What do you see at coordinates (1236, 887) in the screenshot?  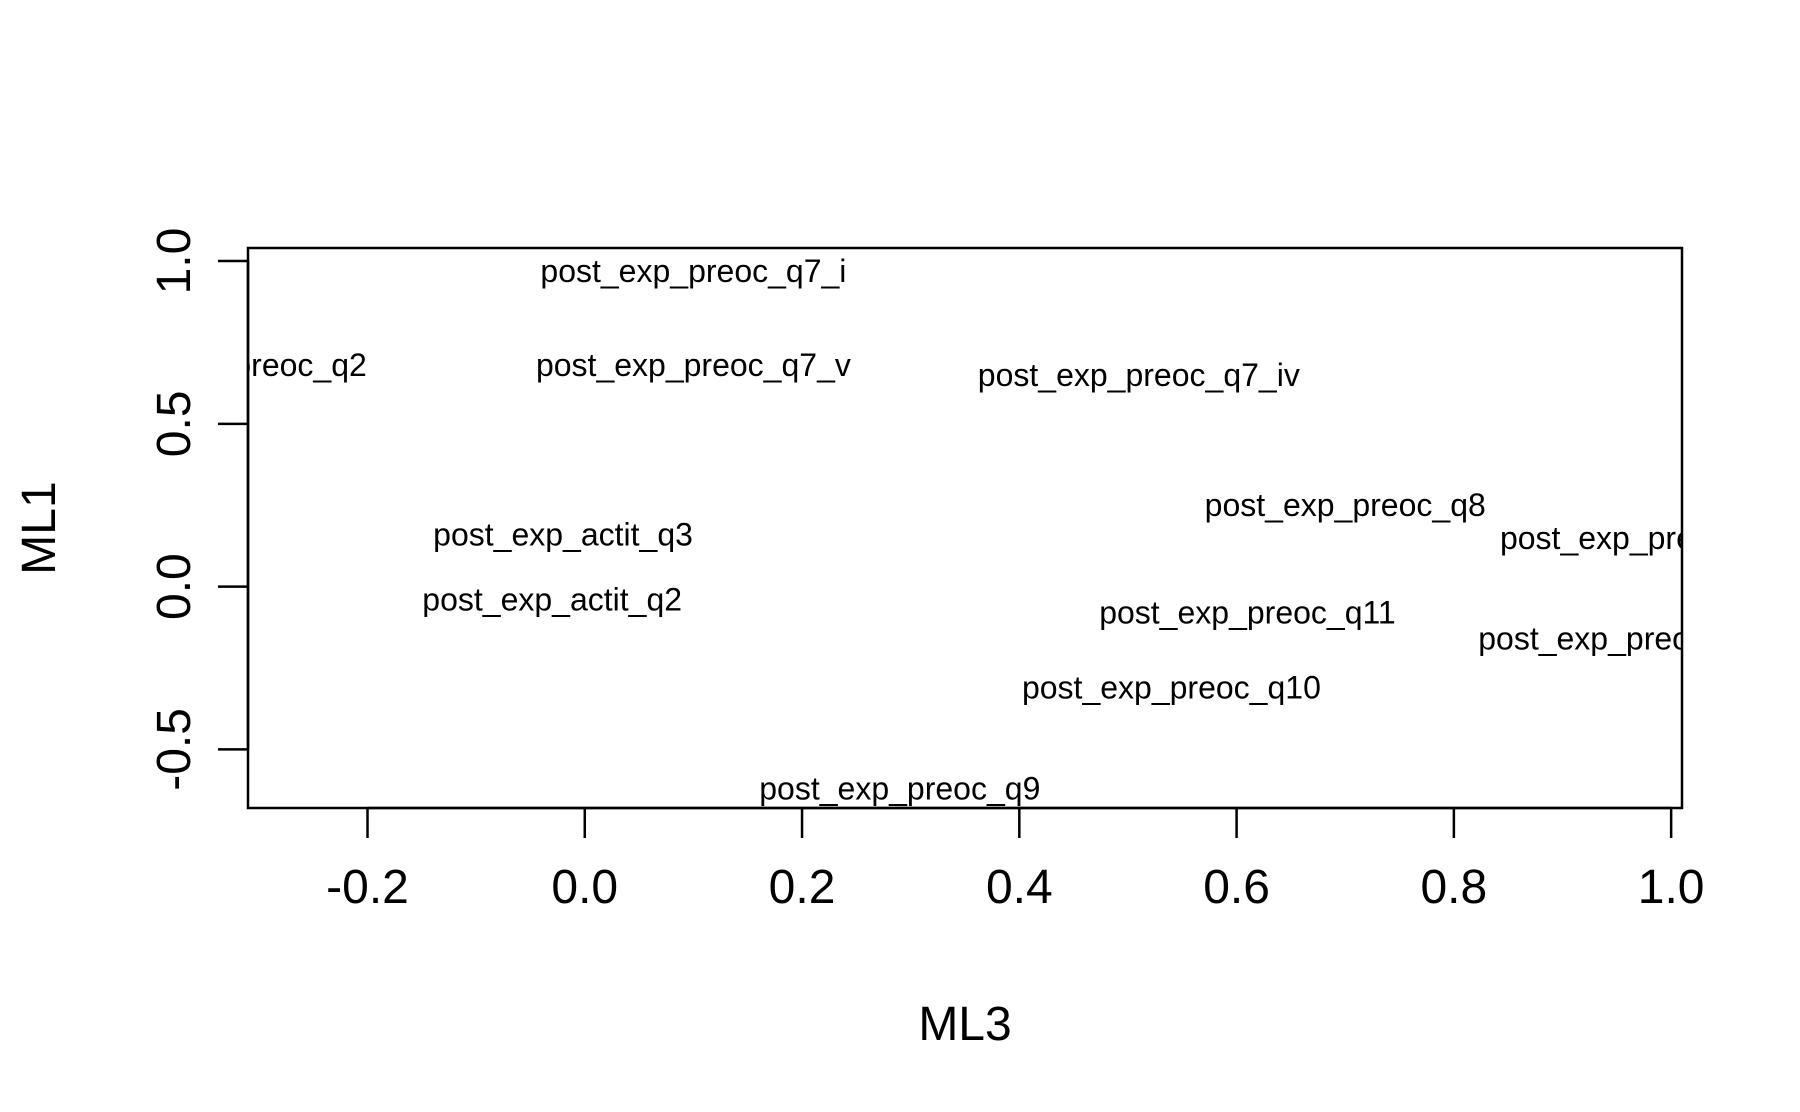 I see `x-tick-label: 0.6` at bounding box center [1236, 887].